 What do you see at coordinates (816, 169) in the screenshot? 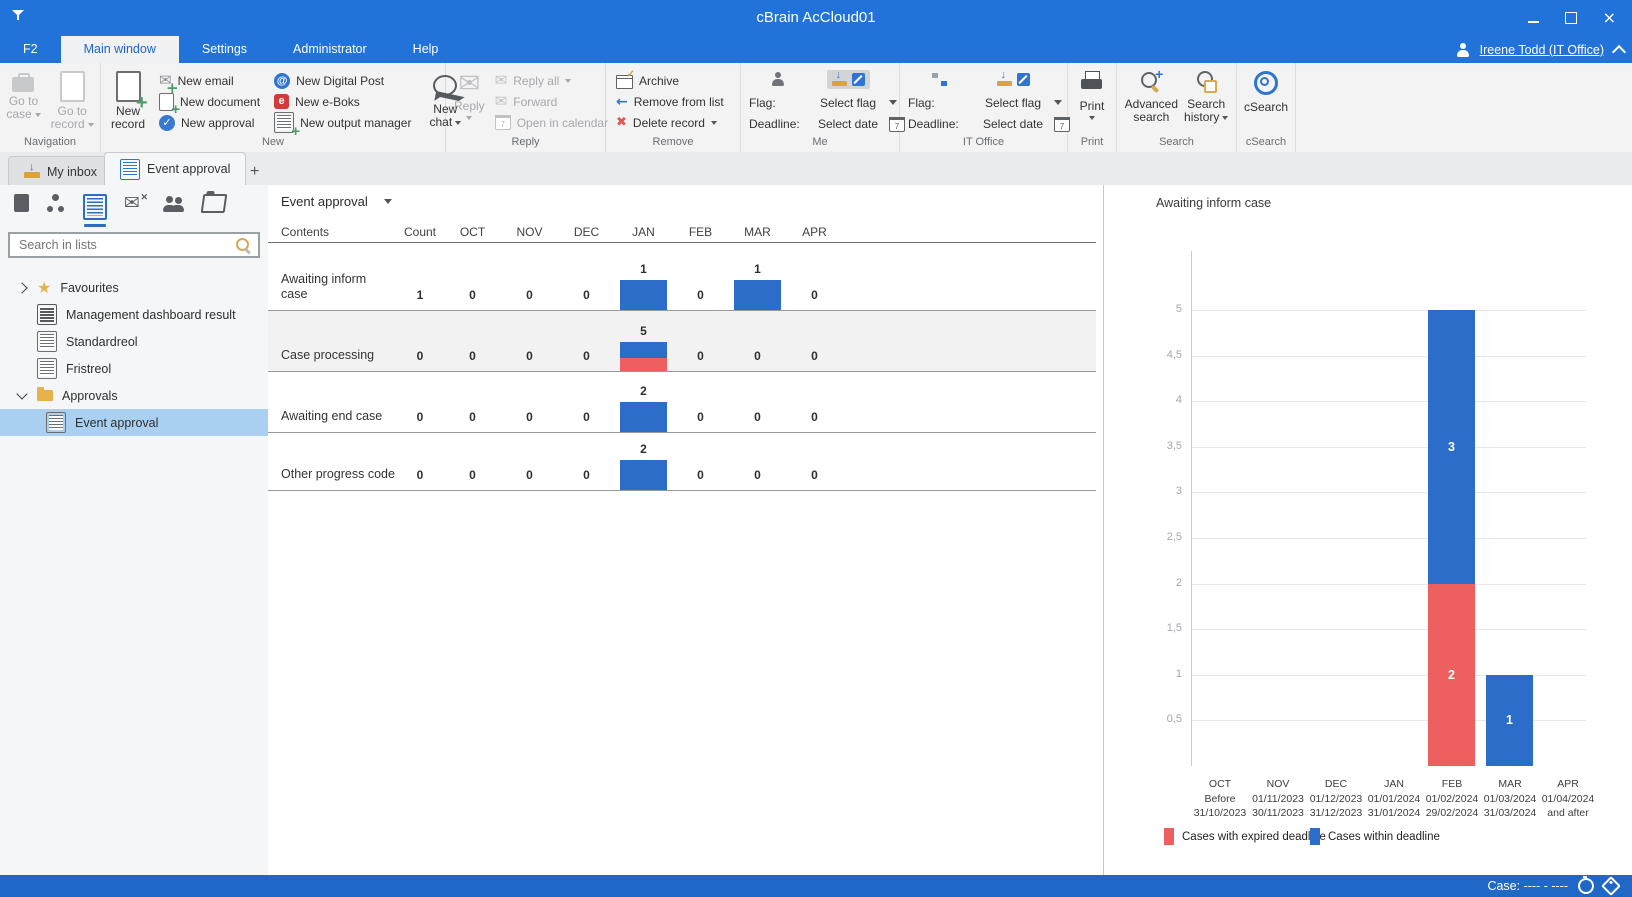
I see `tab-strip: My inbox Event approval +` at bounding box center [816, 169].